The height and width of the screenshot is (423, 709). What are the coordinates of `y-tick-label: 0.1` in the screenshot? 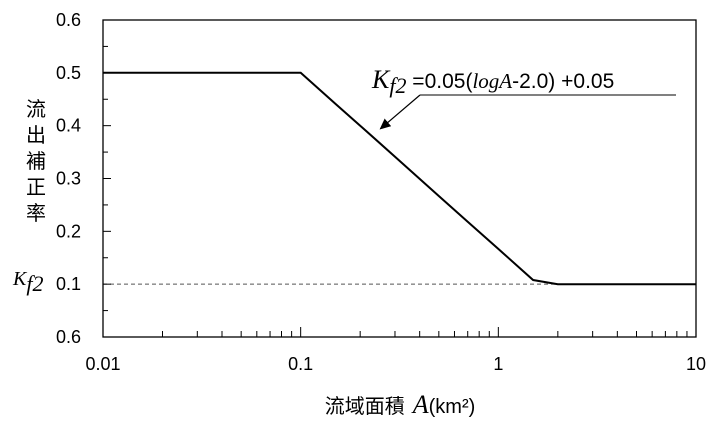 It's located at (68, 284).